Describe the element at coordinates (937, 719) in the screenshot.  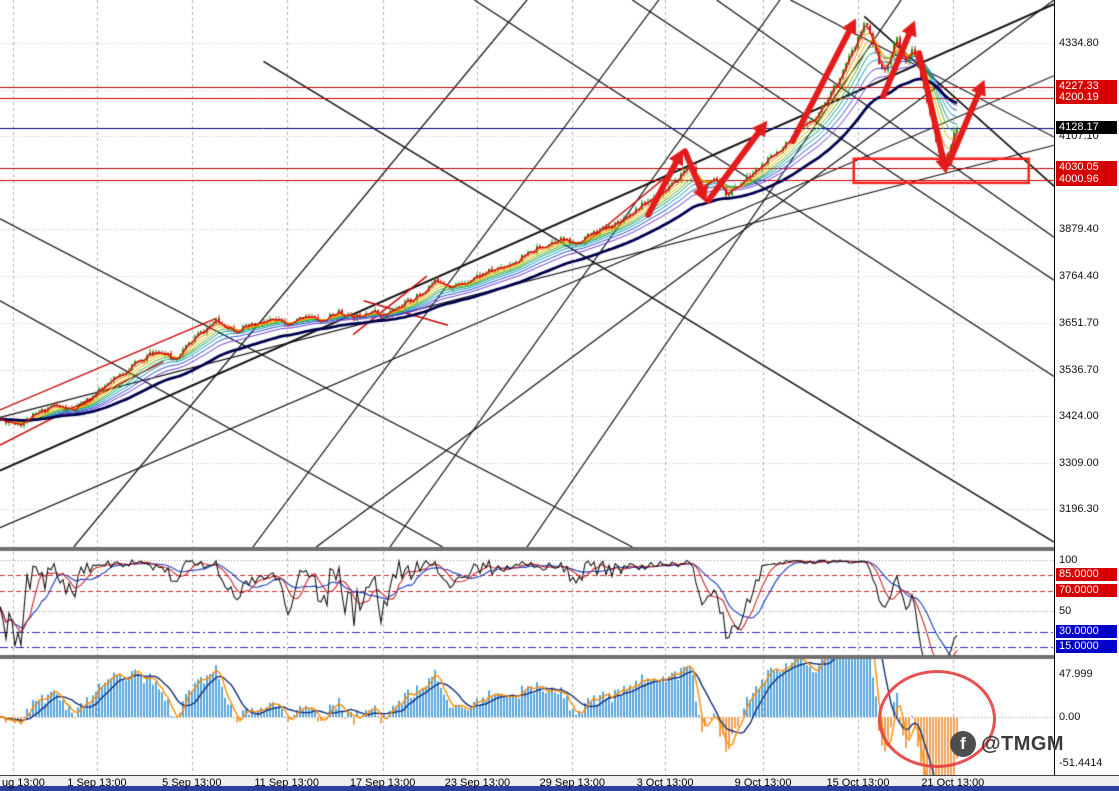
I see `highlight-circle-annotation` at that location.